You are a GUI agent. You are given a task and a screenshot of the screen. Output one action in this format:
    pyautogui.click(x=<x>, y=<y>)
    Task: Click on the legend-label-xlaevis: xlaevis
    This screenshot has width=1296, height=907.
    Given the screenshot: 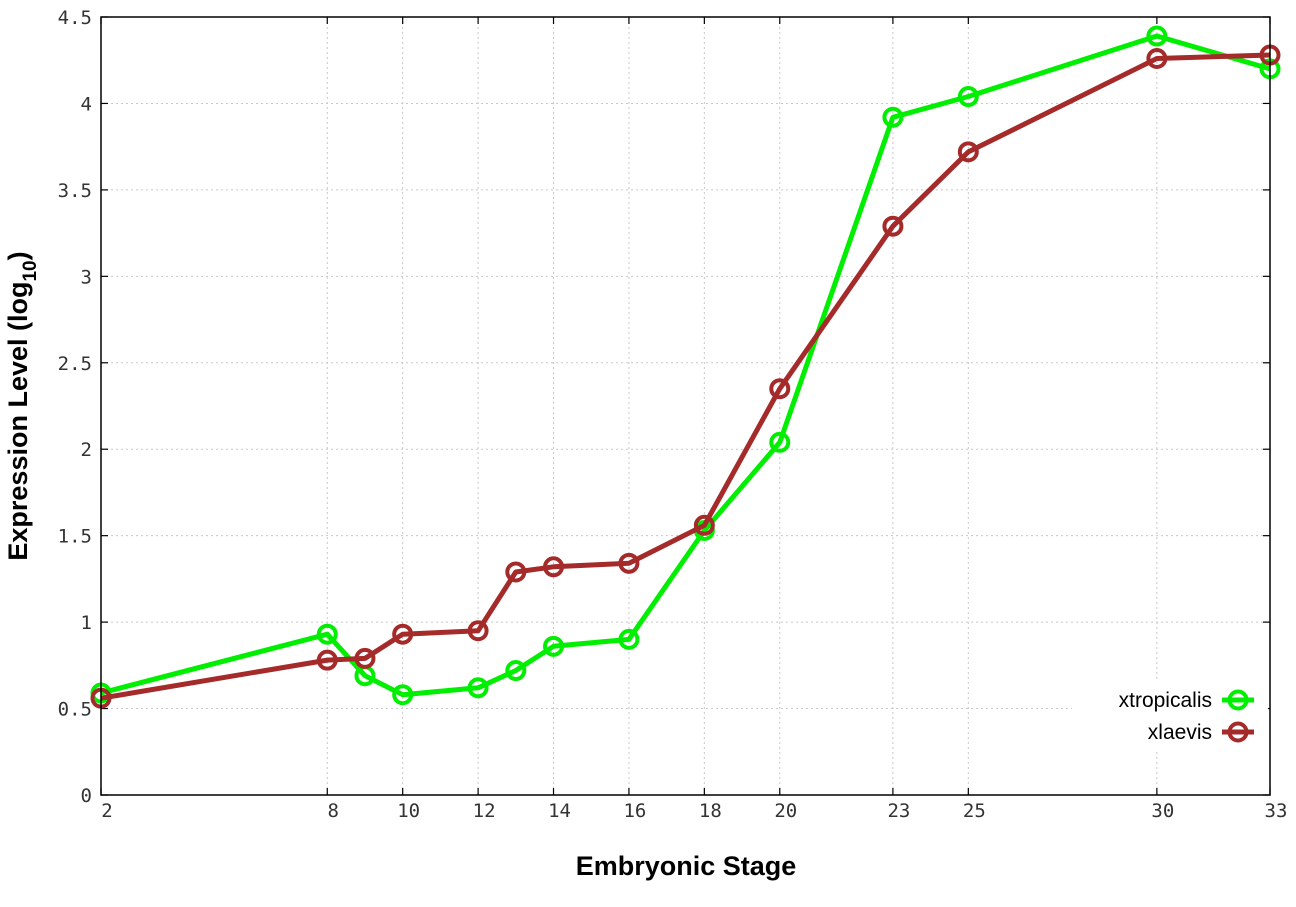 What is the action you would take?
    pyautogui.click(x=1180, y=732)
    